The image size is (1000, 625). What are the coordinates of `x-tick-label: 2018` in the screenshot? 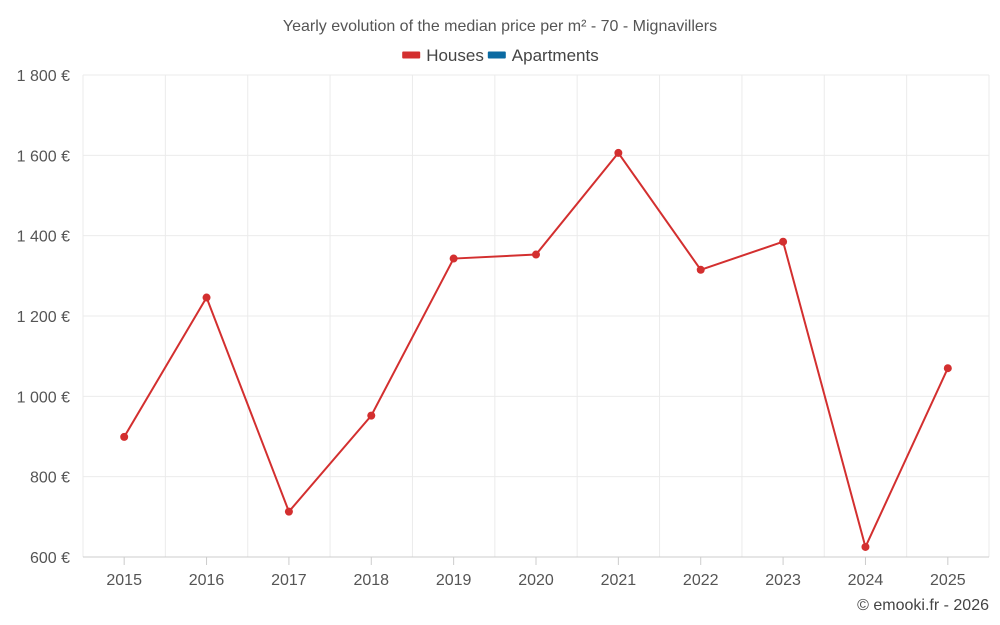 It's located at (371, 580).